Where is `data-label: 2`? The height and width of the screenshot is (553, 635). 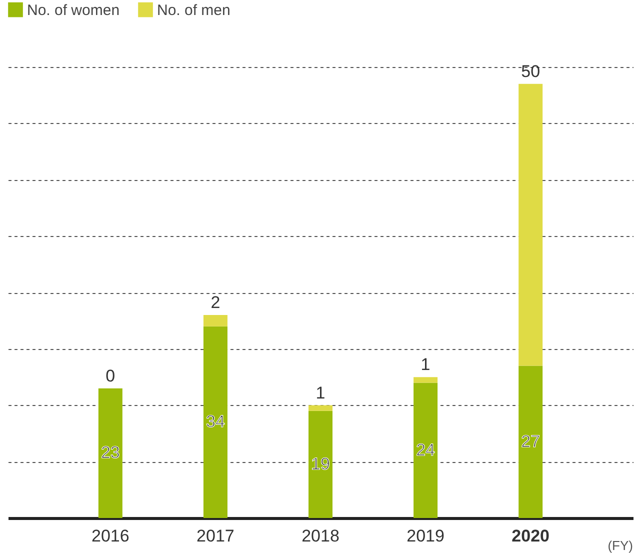
data-label: 2 is located at coordinates (215, 302).